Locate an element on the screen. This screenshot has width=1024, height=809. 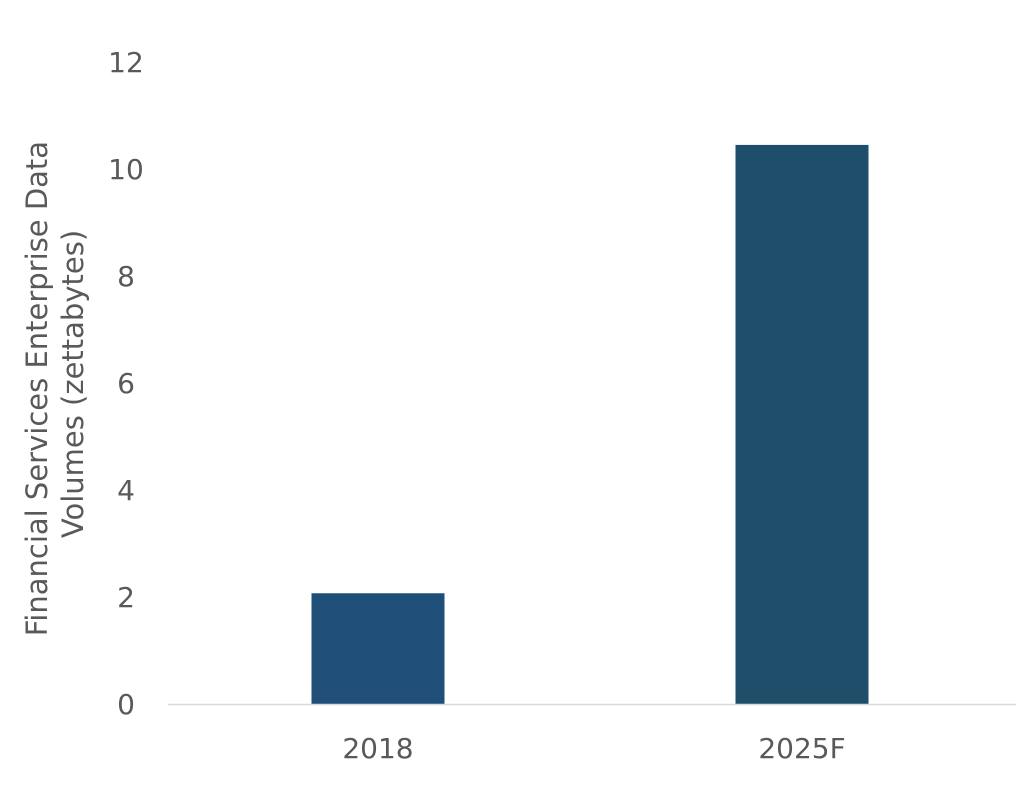
y-tick-label: 12 is located at coordinates (126, 62).